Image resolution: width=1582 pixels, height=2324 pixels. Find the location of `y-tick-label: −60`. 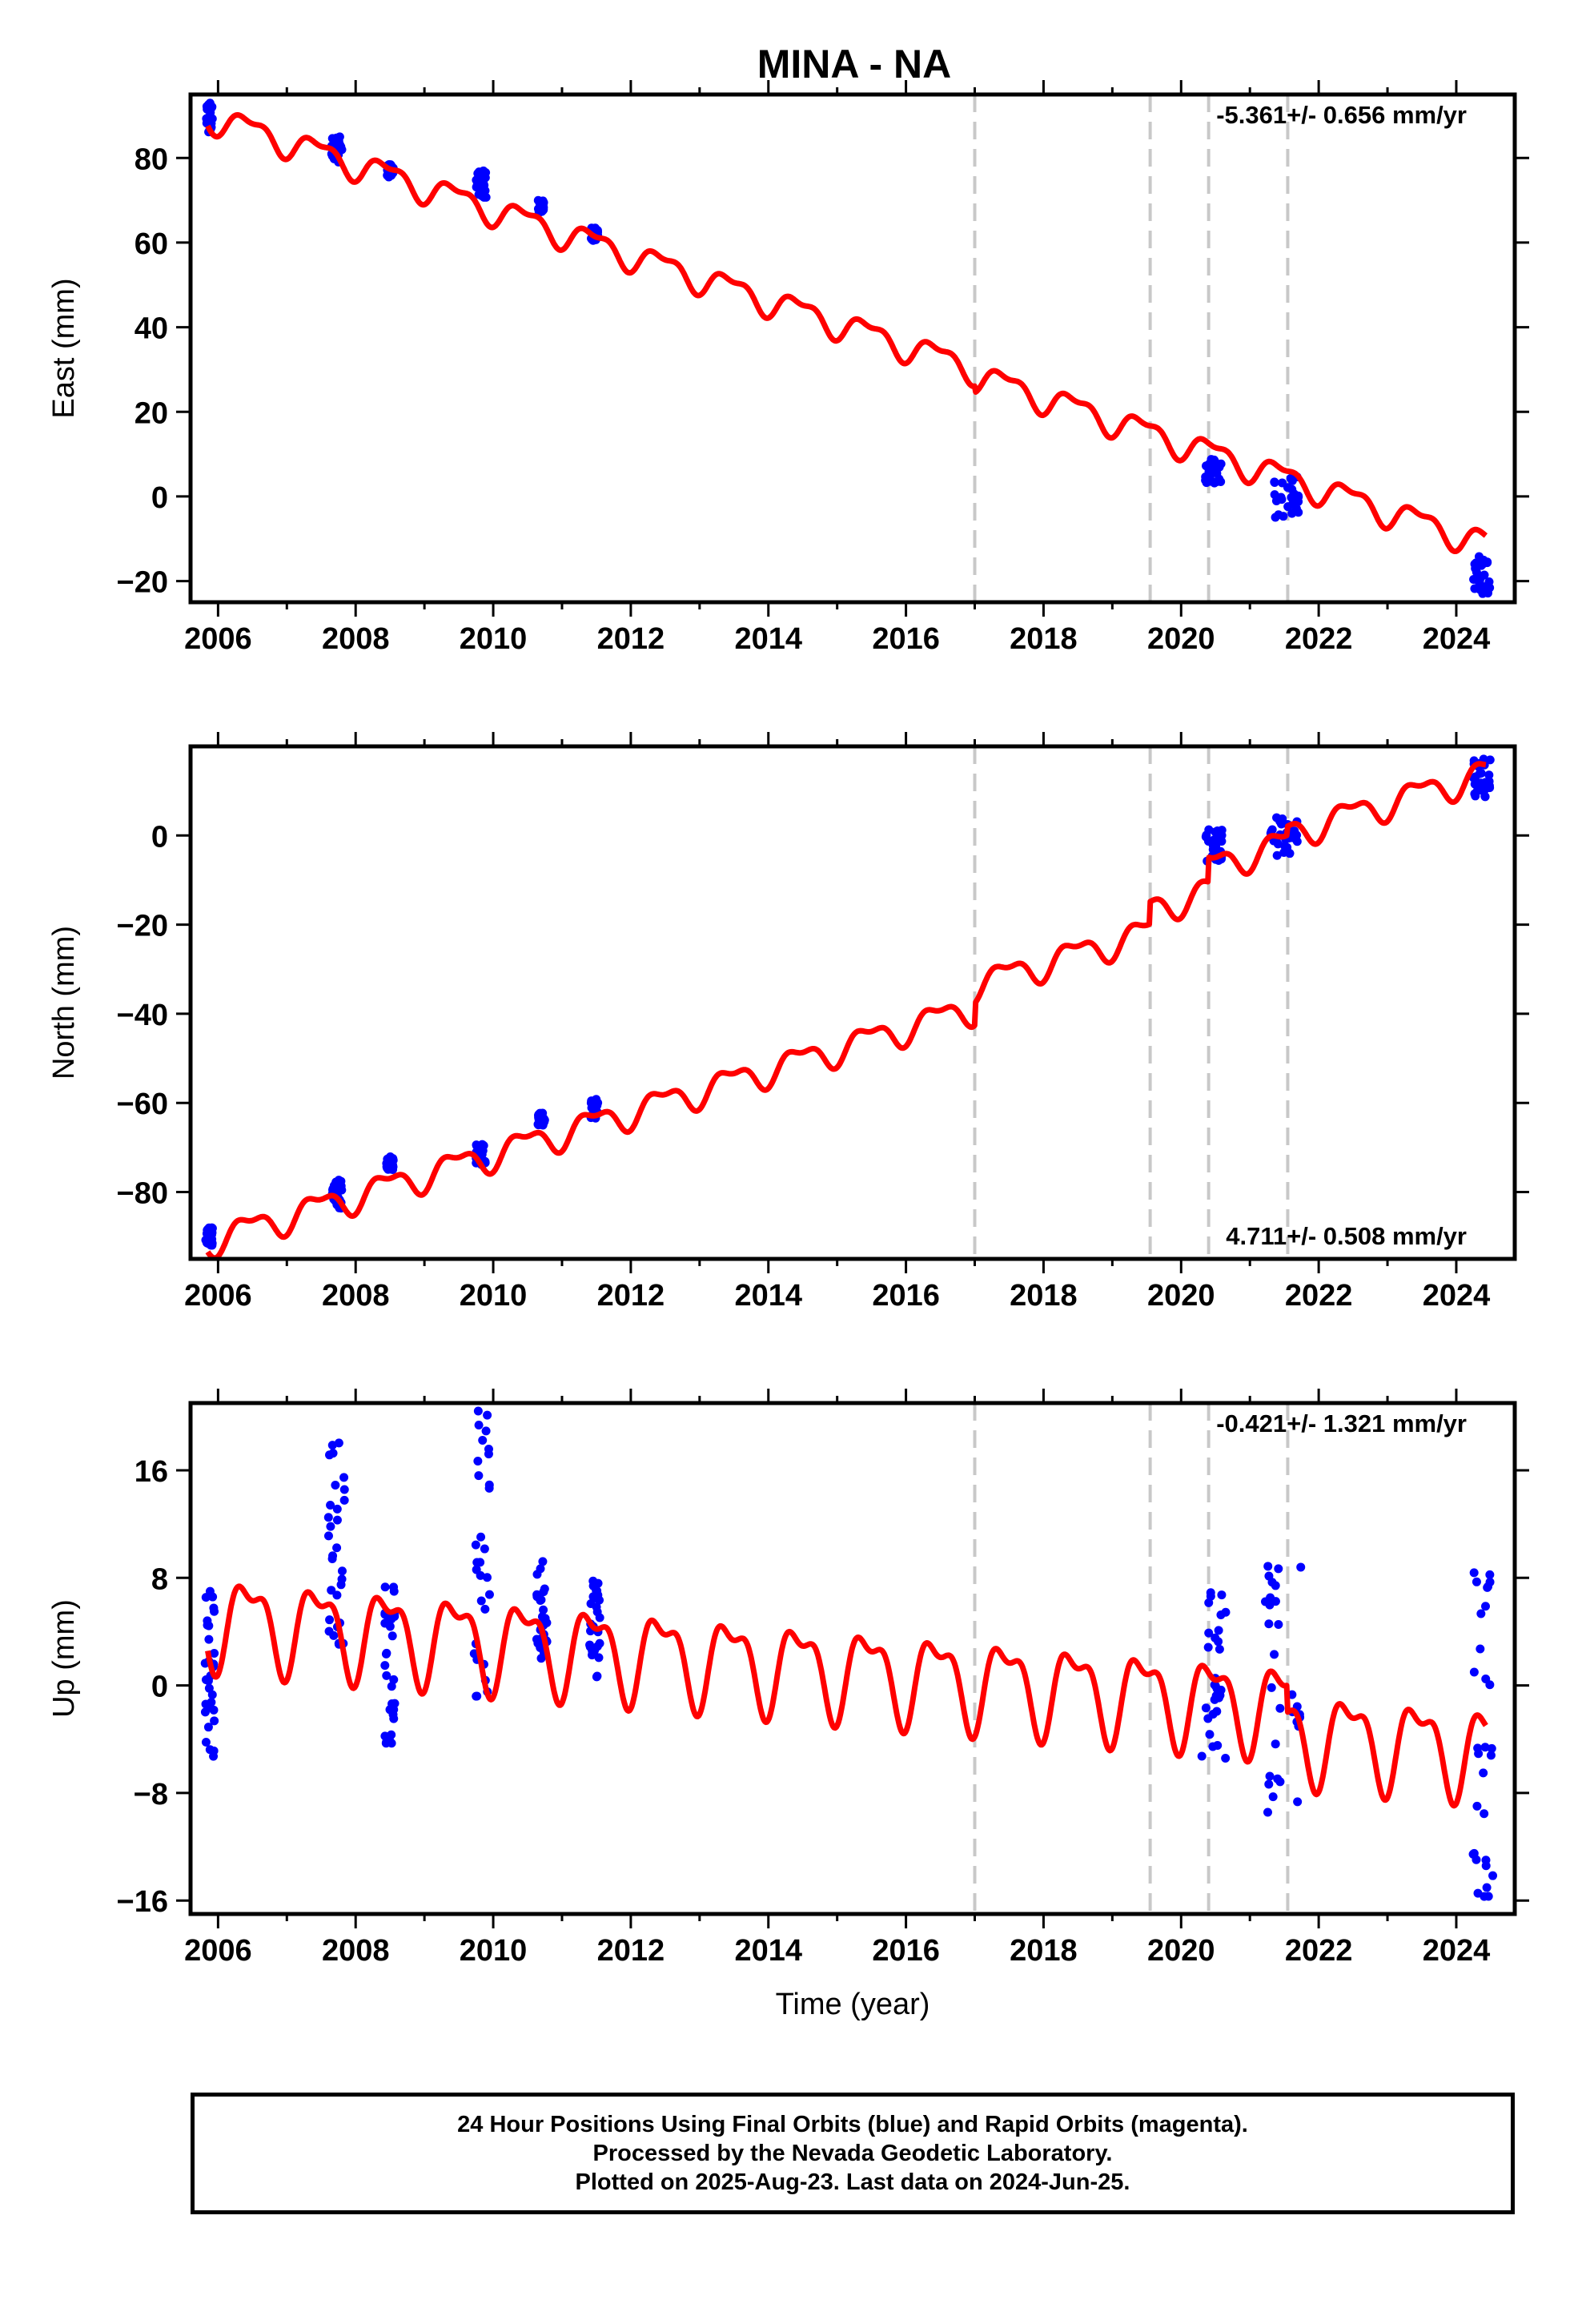

y-tick-label: −60 is located at coordinates (142, 1104).